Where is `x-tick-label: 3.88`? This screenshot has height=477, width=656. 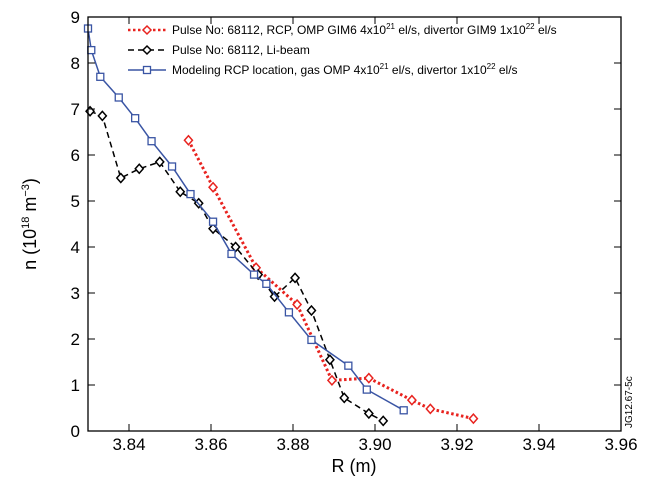
x-tick-label: 3.88 is located at coordinates (292, 444).